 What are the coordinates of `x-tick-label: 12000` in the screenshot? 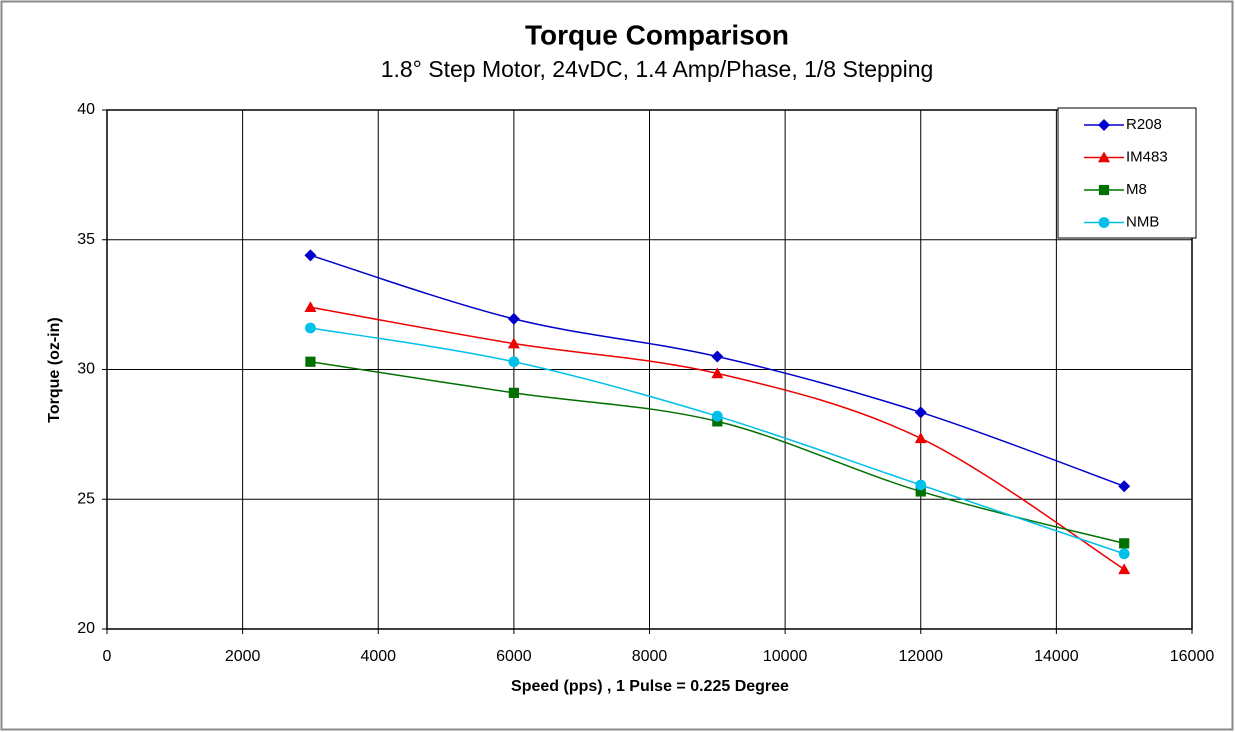 It's located at (921, 656).